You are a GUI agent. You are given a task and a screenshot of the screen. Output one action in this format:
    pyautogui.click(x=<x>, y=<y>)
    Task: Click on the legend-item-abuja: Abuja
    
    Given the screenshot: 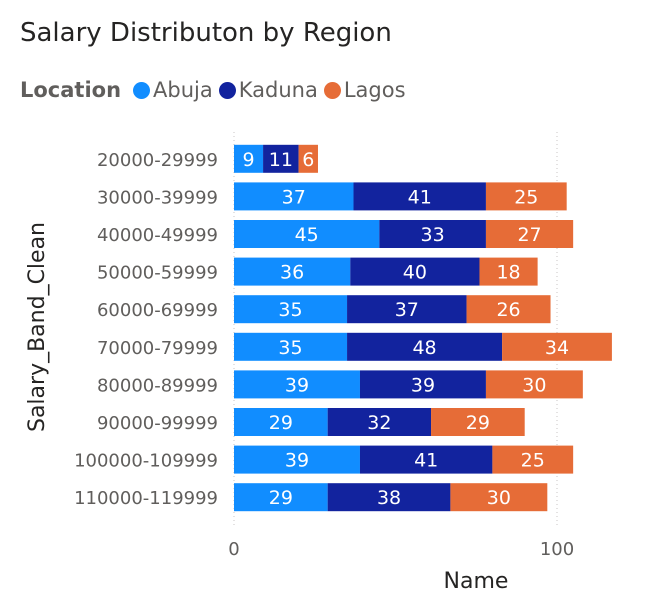 What is the action you would take?
    pyautogui.click(x=173, y=90)
    